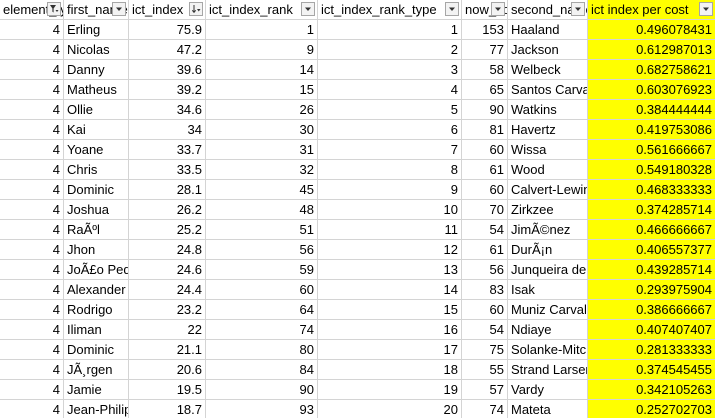 This screenshot has width=715, height=418. Describe the element at coordinates (167, 370) in the screenshot. I see `ict-index-cell: 20.6` at that location.